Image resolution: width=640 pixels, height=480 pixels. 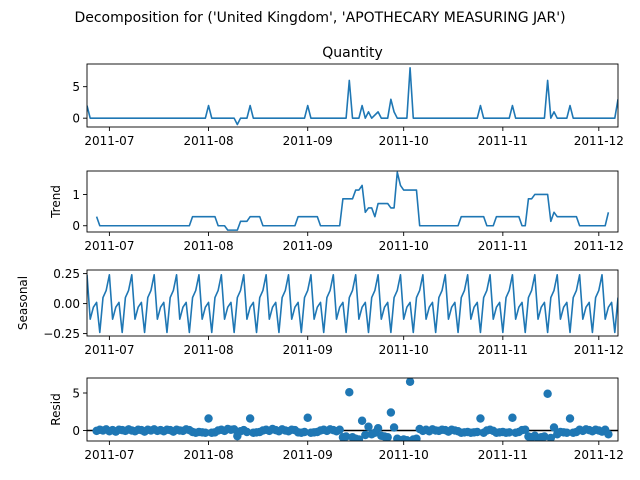 What do you see at coordinates (503, 246) in the screenshot?
I see `trend-xtick-label: 2011-11` at bounding box center [503, 246].